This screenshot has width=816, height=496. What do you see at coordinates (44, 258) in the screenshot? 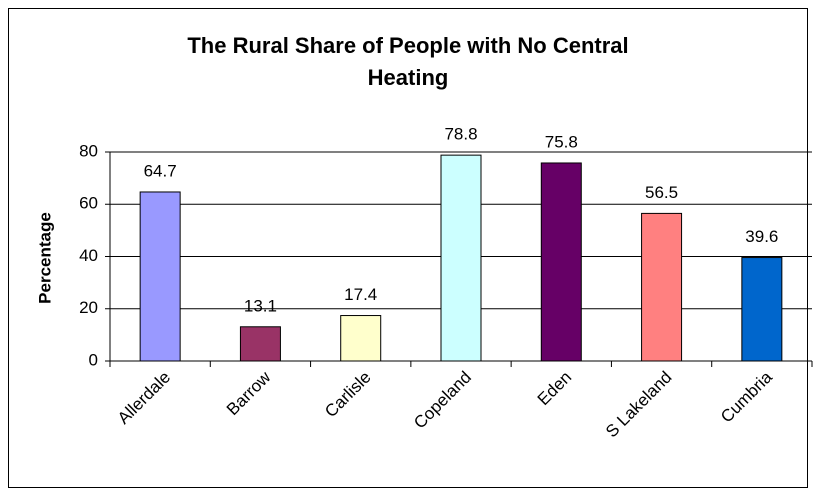
I see `y-axis-label: Percentage` at bounding box center [44, 258].